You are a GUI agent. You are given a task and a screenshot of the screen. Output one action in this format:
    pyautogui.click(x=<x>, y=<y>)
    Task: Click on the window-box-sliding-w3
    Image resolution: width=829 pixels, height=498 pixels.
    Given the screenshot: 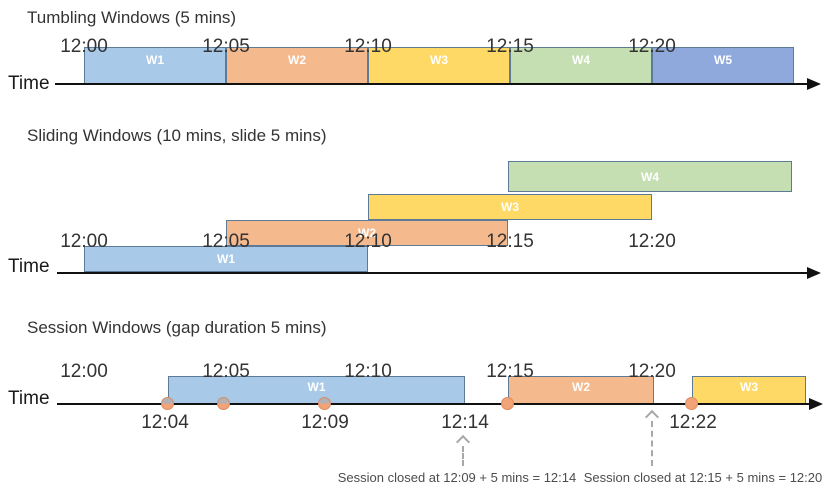 What is the action you would take?
    pyautogui.click(x=510, y=207)
    